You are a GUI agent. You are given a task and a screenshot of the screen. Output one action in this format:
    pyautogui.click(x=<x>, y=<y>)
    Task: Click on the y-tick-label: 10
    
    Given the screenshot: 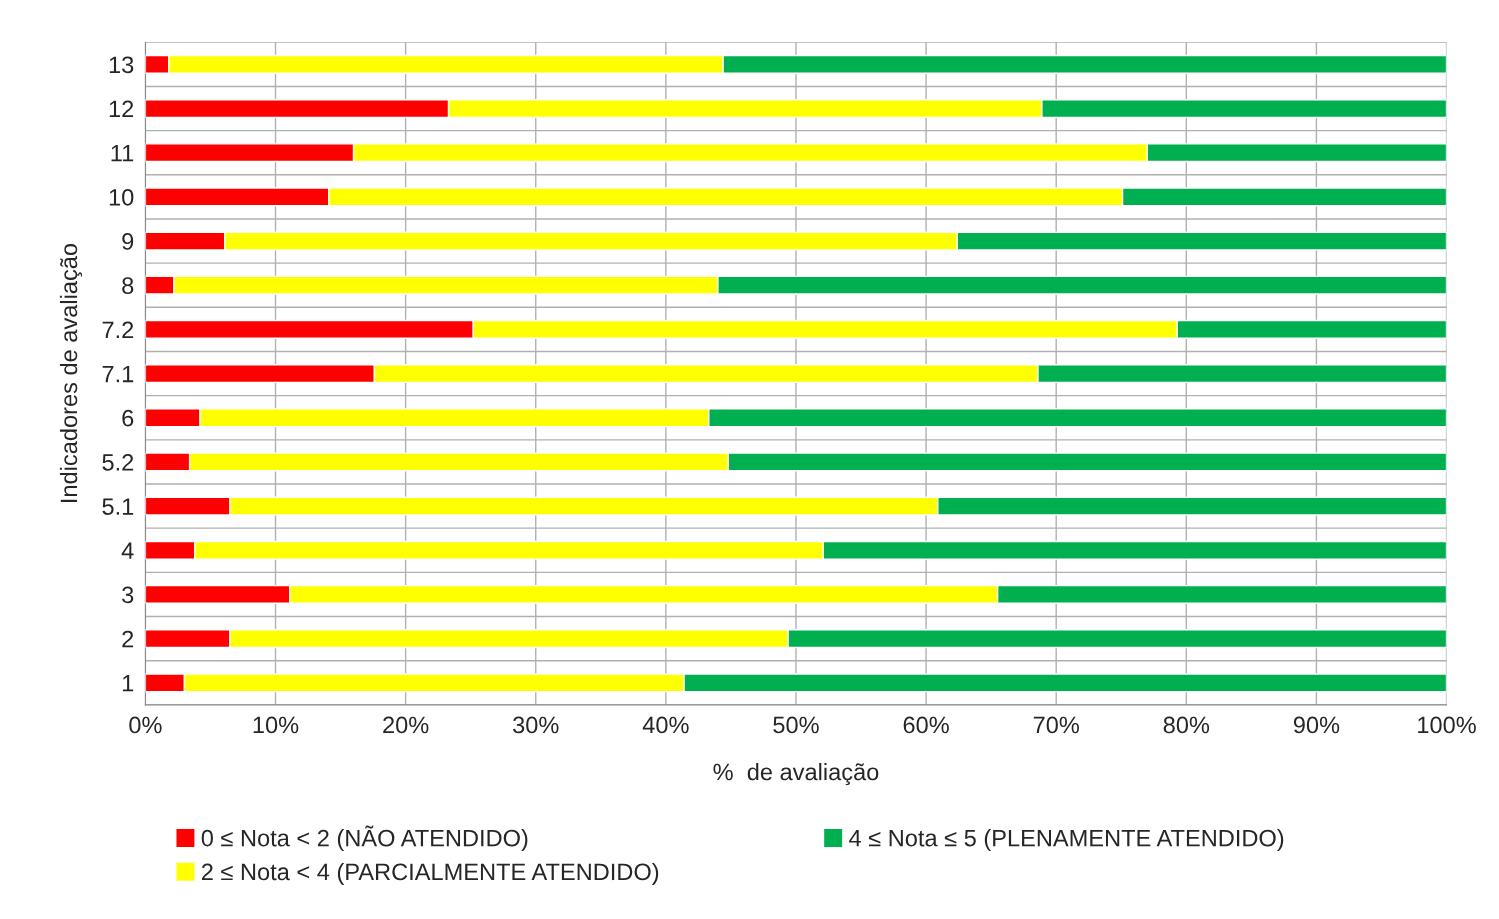 What is the action you would take?
    pyautogui.click(x=121, y=197)
    